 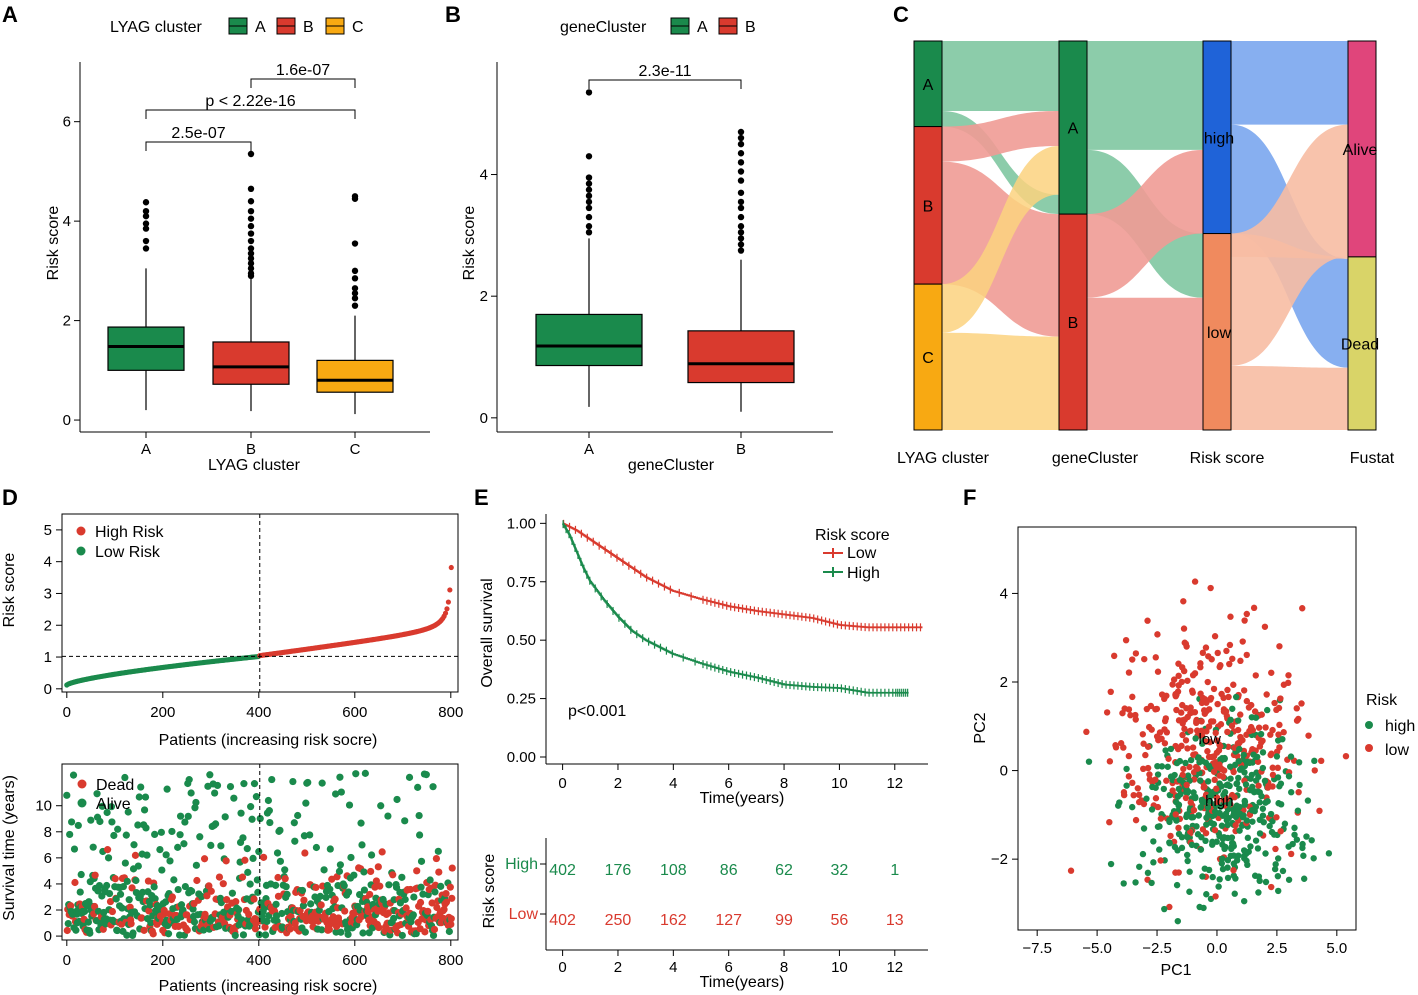 What do you see at coordinates (673, 783) in the screenshot?
I see `e-xtick-label: 4` at bounding box center [673, 783].